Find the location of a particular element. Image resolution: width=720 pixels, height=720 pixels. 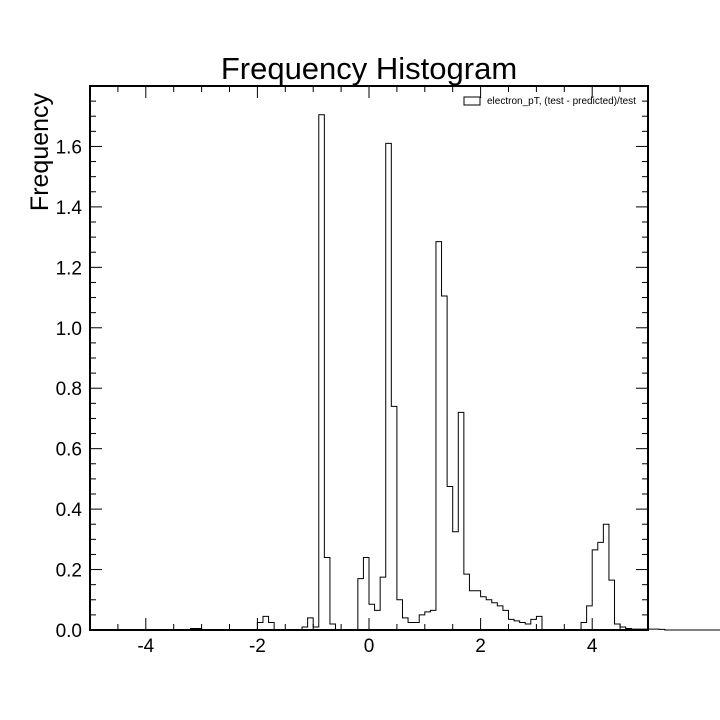

x-tick-label: -2 is located at coordinates (257, 646).